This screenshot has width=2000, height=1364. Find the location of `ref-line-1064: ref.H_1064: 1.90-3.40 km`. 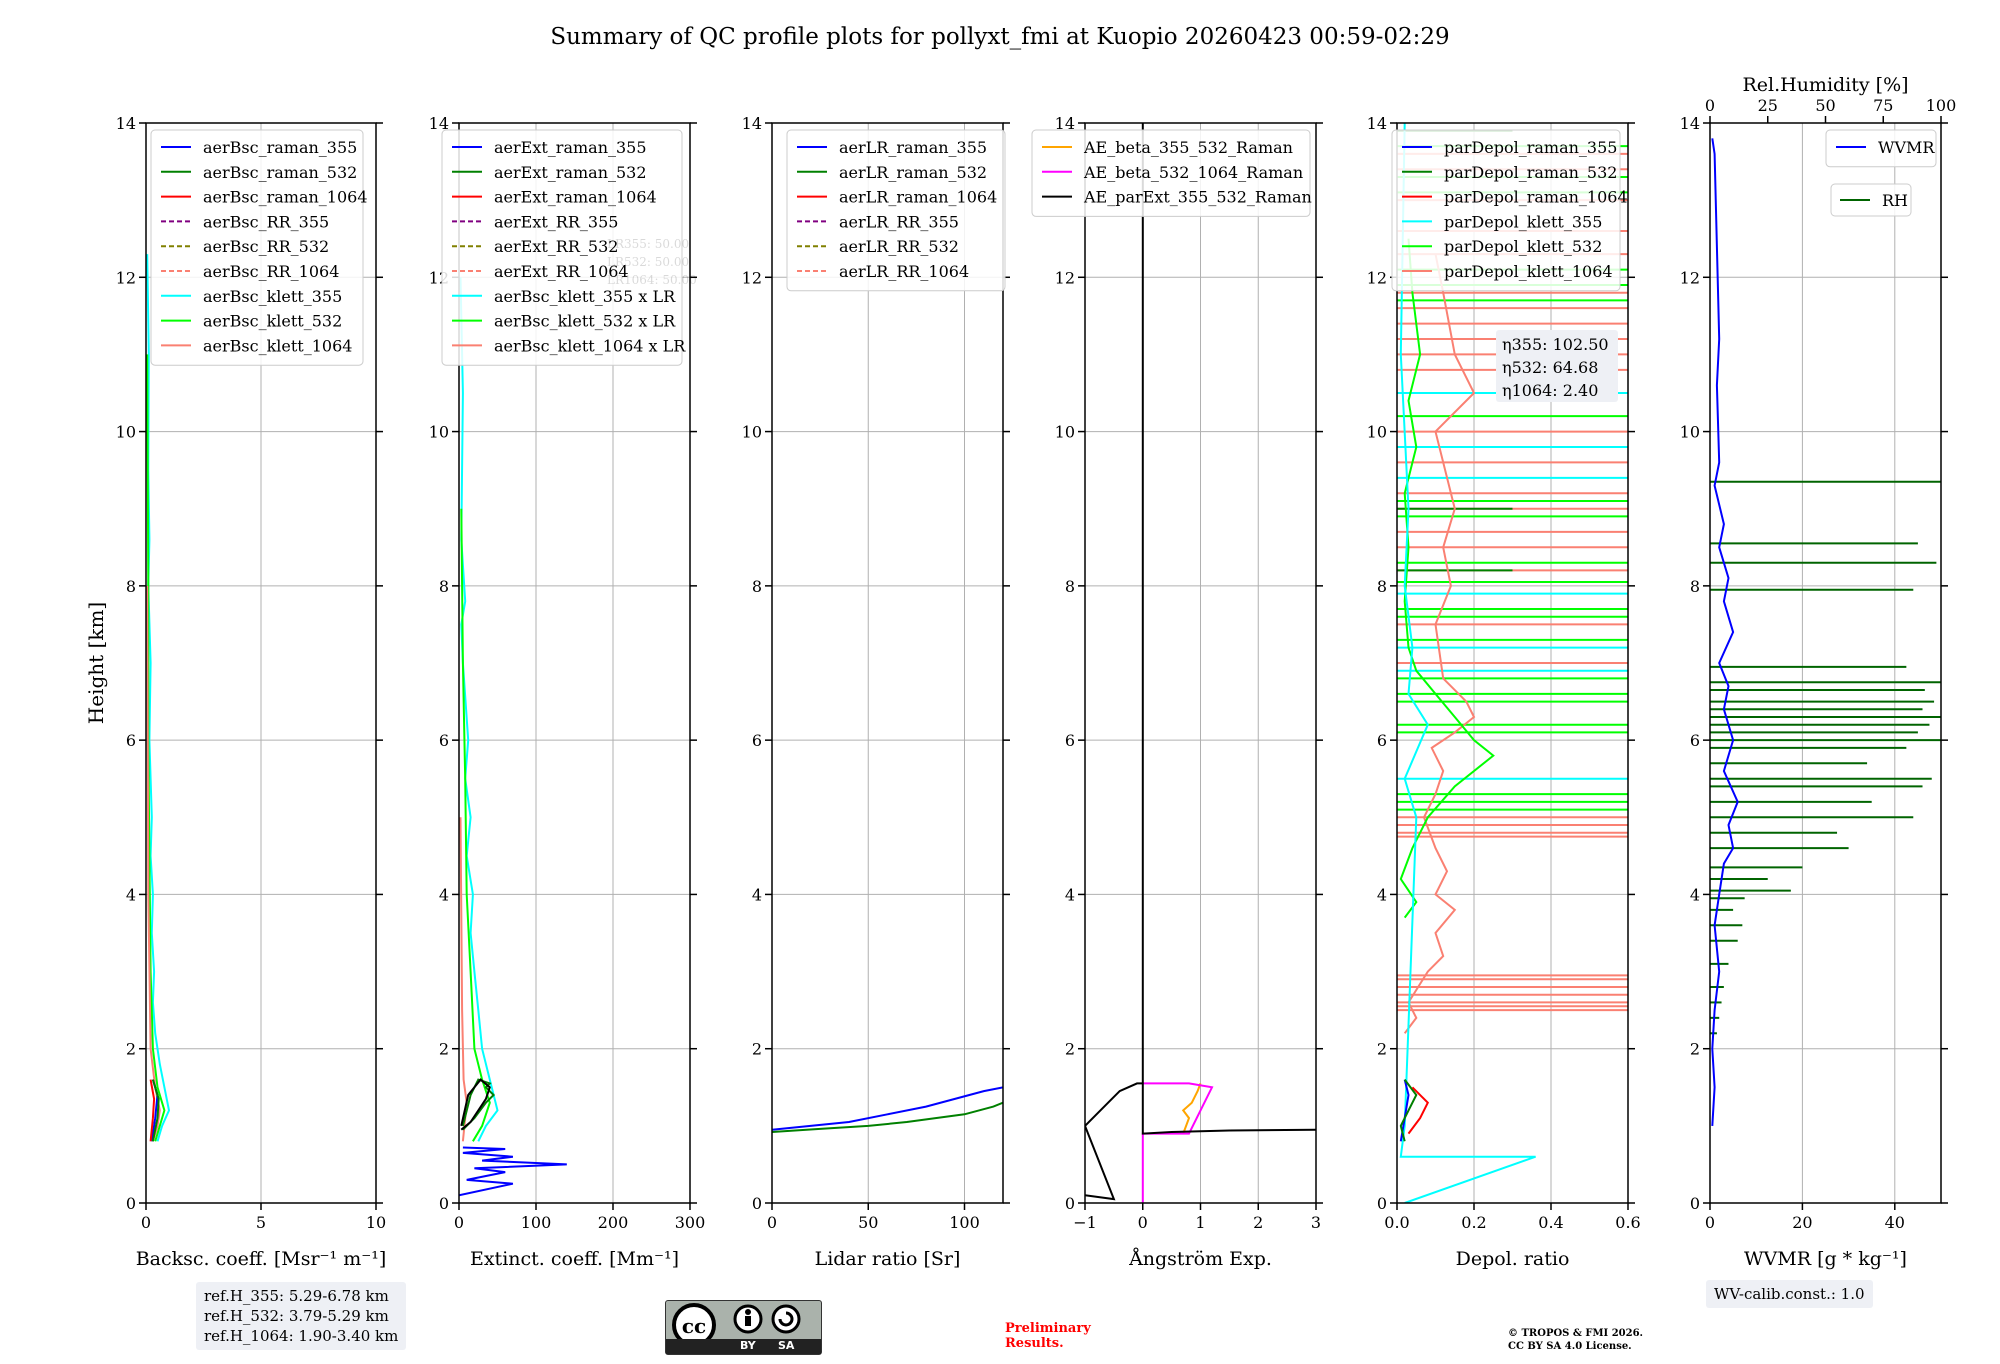

ref-line-1064: ref.H_1064: 1.90-3.40 km is located at coordinates (301, 1336).